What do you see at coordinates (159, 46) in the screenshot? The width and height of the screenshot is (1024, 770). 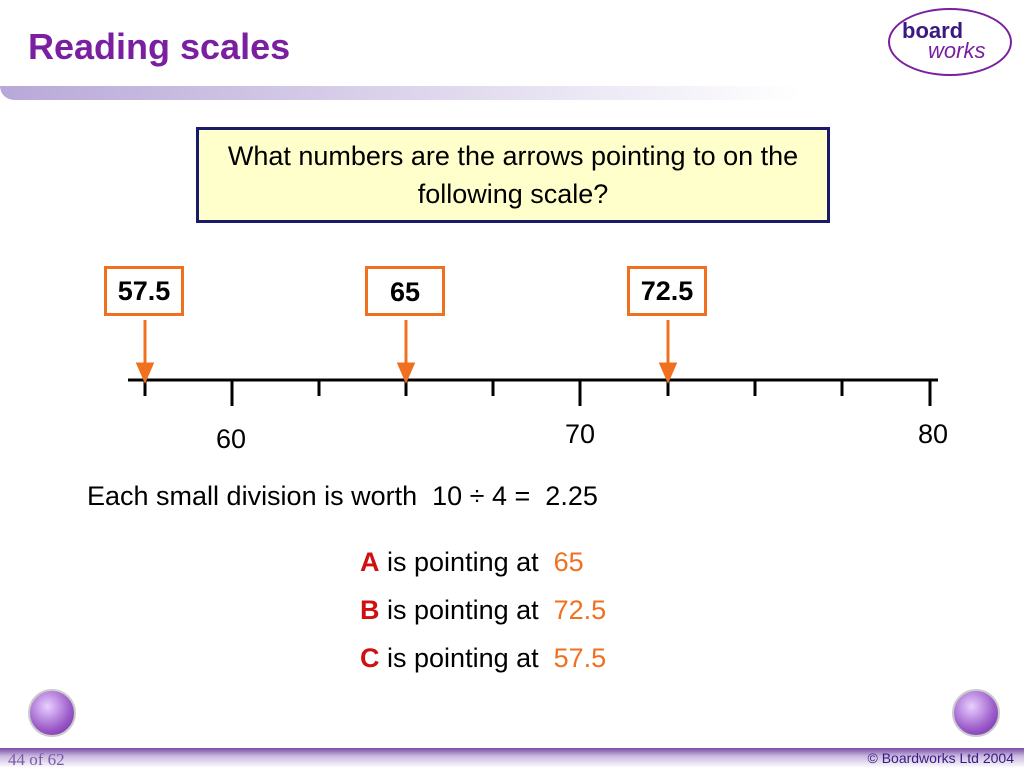 I see `title: Reading scales` at bounding box center [159, 46].